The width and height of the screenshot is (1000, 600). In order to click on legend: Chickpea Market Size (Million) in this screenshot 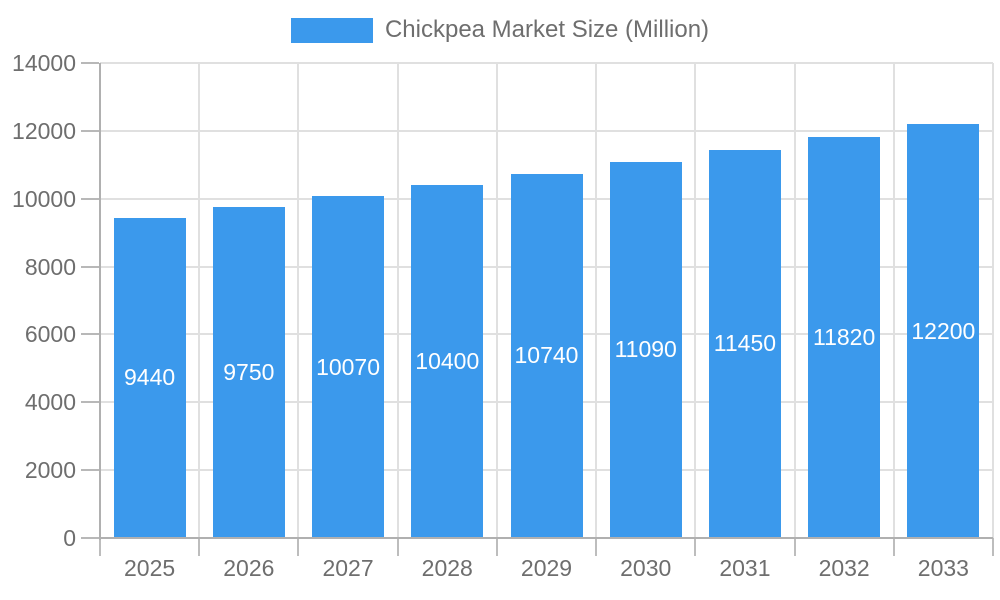, I will do `click(500, 30)`.